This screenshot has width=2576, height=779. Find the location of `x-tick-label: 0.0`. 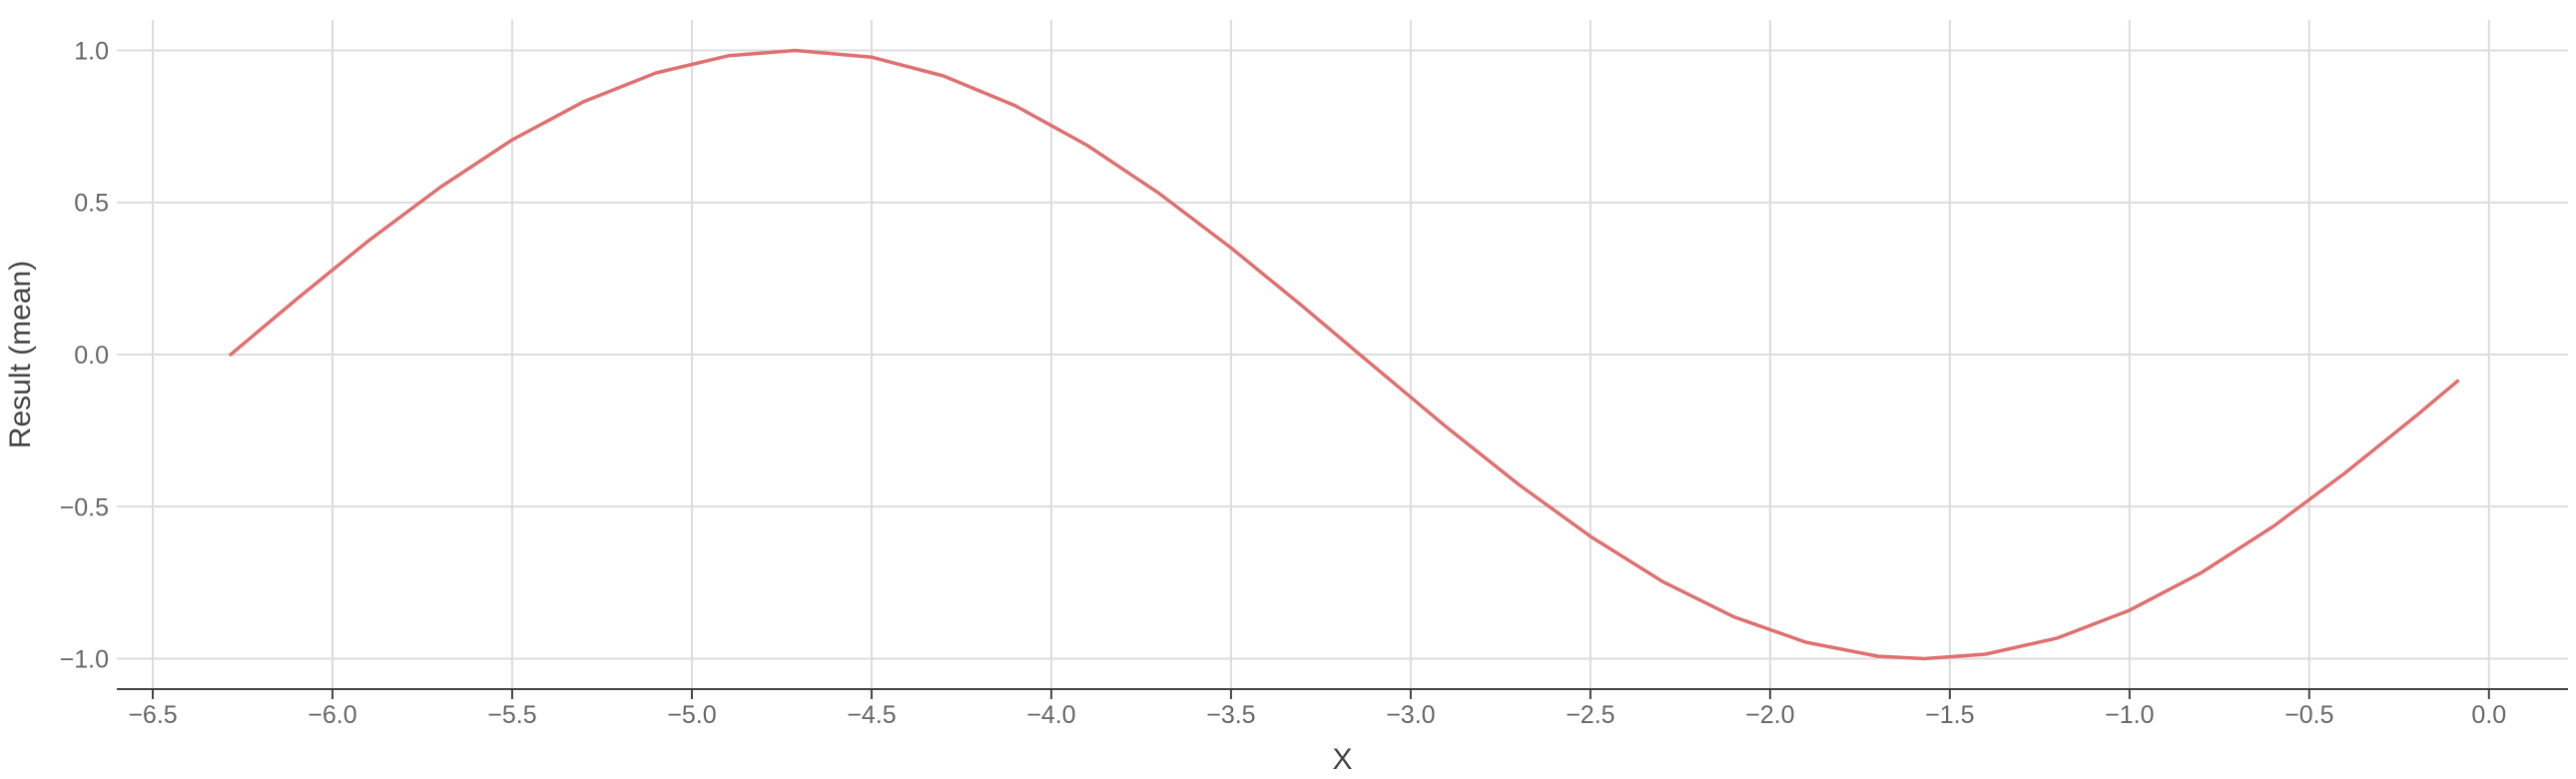

x-tick-label: 0.0 is located at coordinates (2488, 715).